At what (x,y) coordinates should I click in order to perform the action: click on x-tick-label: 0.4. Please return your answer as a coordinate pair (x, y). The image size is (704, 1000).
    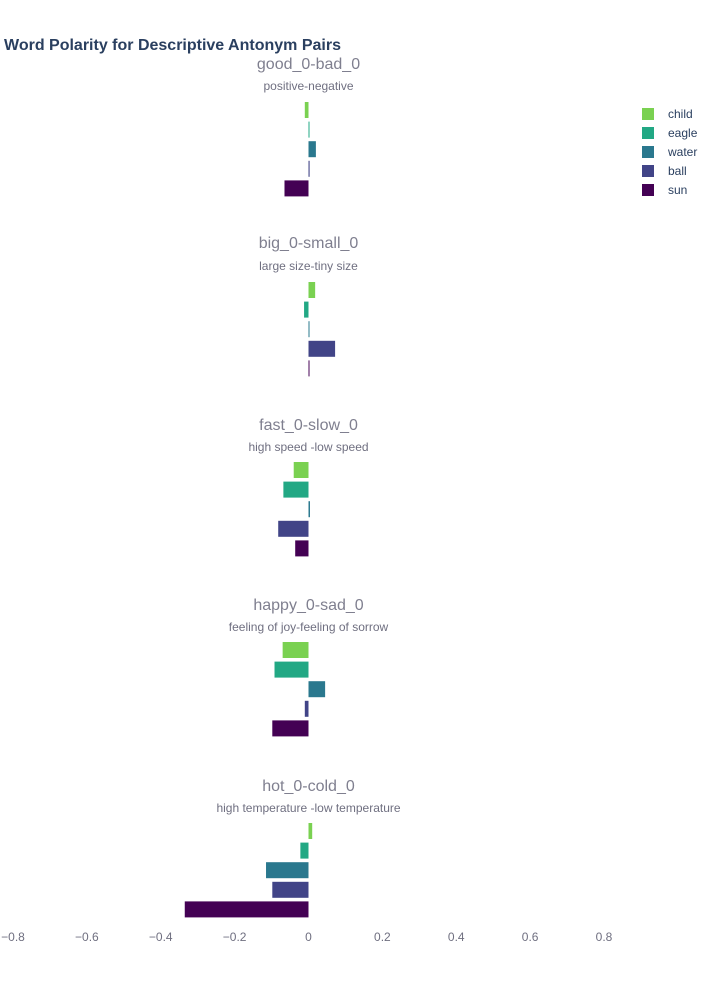
    Looking at the image, I should click on (456, 937).